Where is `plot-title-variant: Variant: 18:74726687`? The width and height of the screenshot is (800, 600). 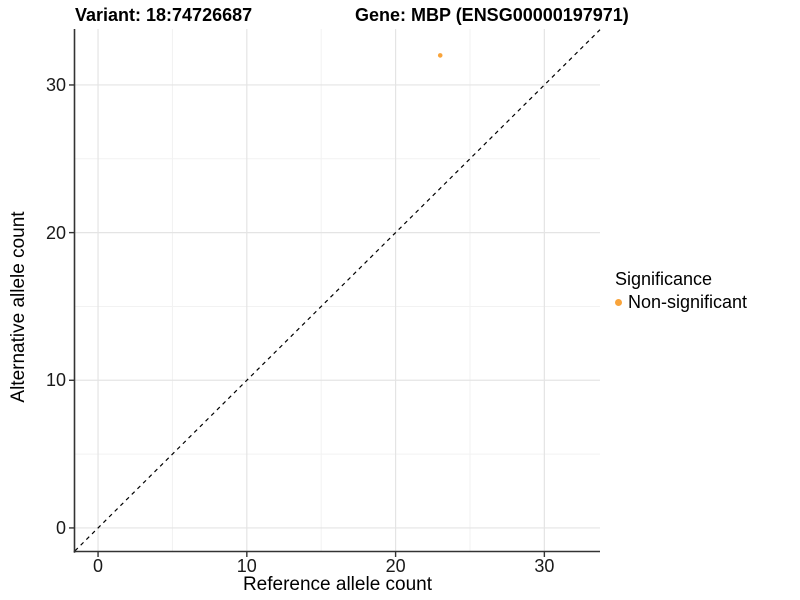 plot-title-variant: Variant: 18:74726687 is located at coordinates (164, 15).